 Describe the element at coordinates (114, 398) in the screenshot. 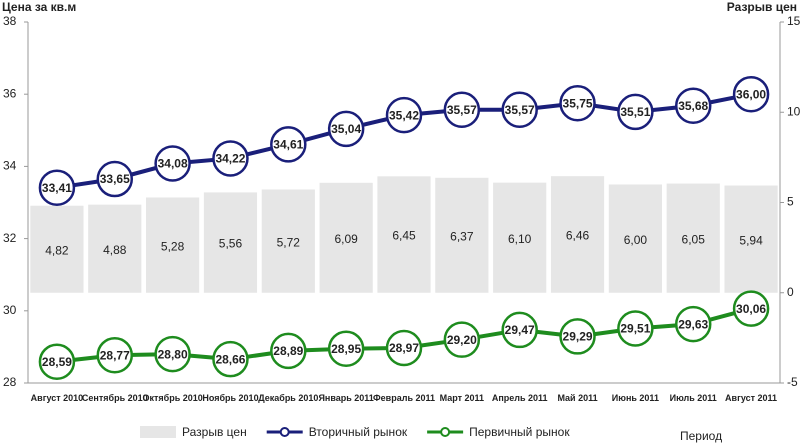

I see `x-tick-label: Сентябрь 2010` at that location.